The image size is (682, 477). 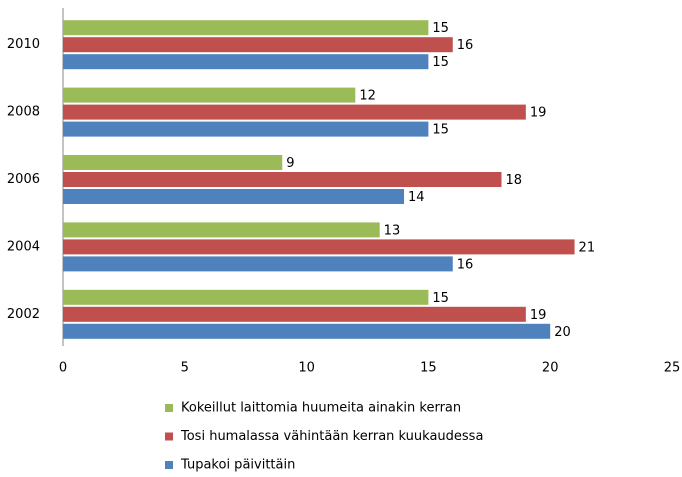 What do you see at coordinates (550, 368) in the screenshot?
I see `x-tick-label: 20` at bounding box center [550, 368].